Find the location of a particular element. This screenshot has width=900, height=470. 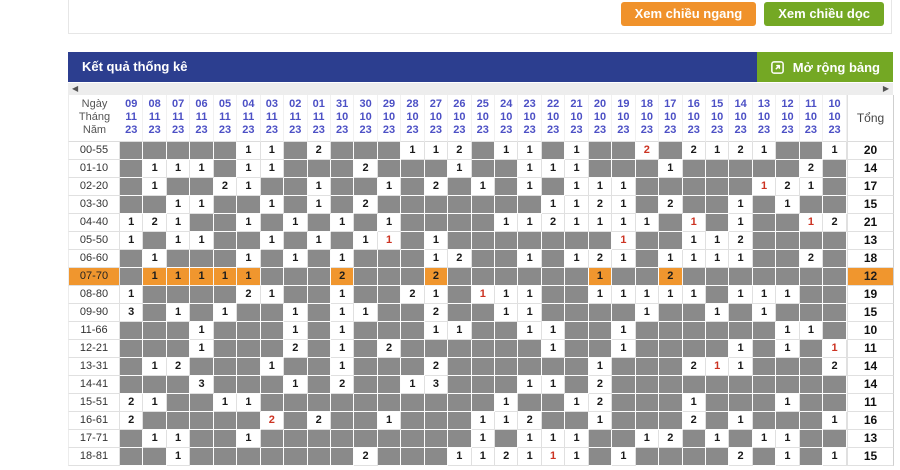

stat-cell: 3 is located at coordinates (436, 385).